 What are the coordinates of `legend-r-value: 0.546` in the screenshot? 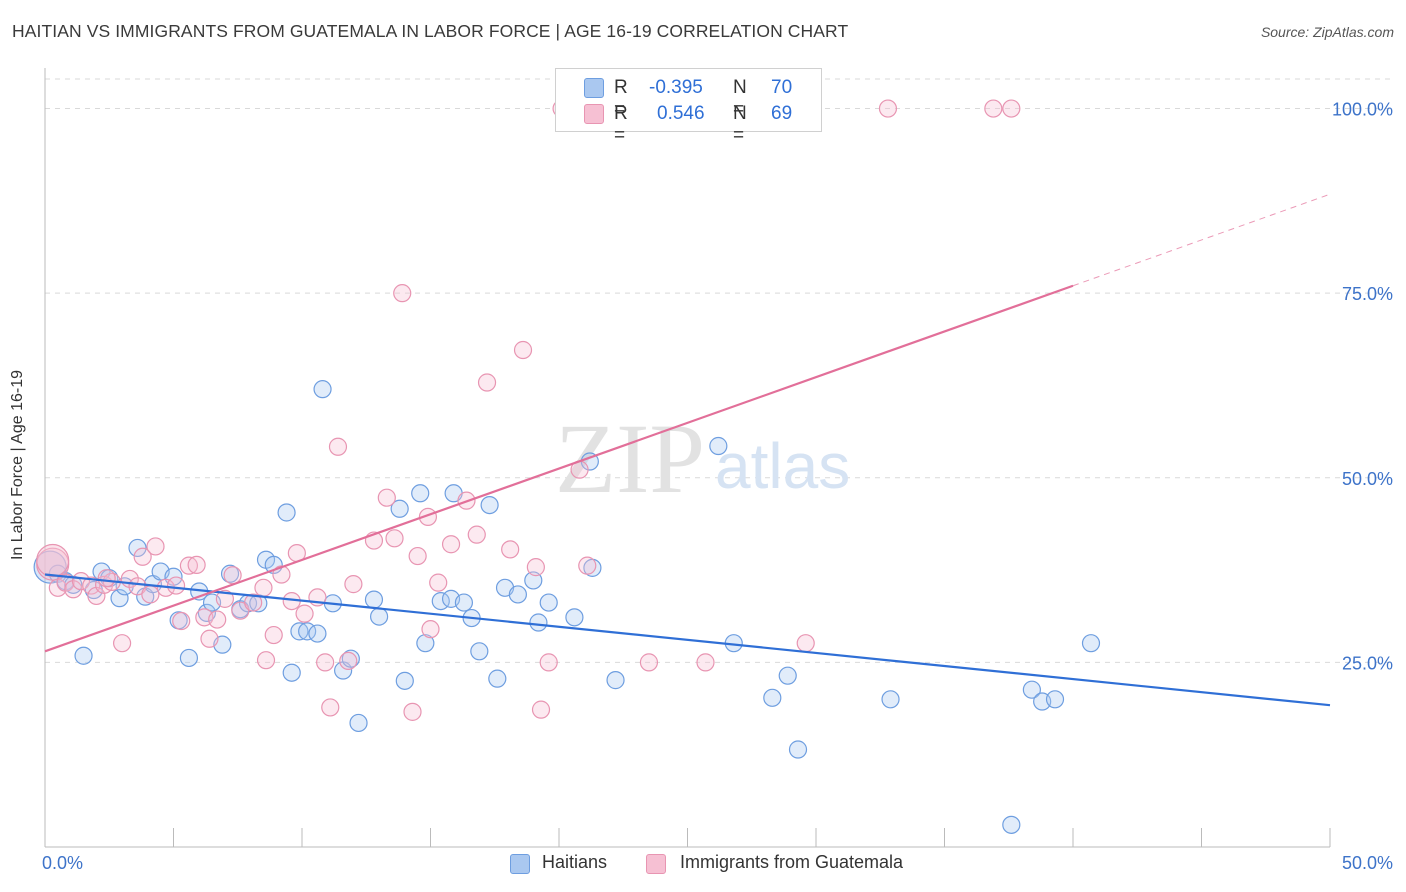 It's located at (681, 113).